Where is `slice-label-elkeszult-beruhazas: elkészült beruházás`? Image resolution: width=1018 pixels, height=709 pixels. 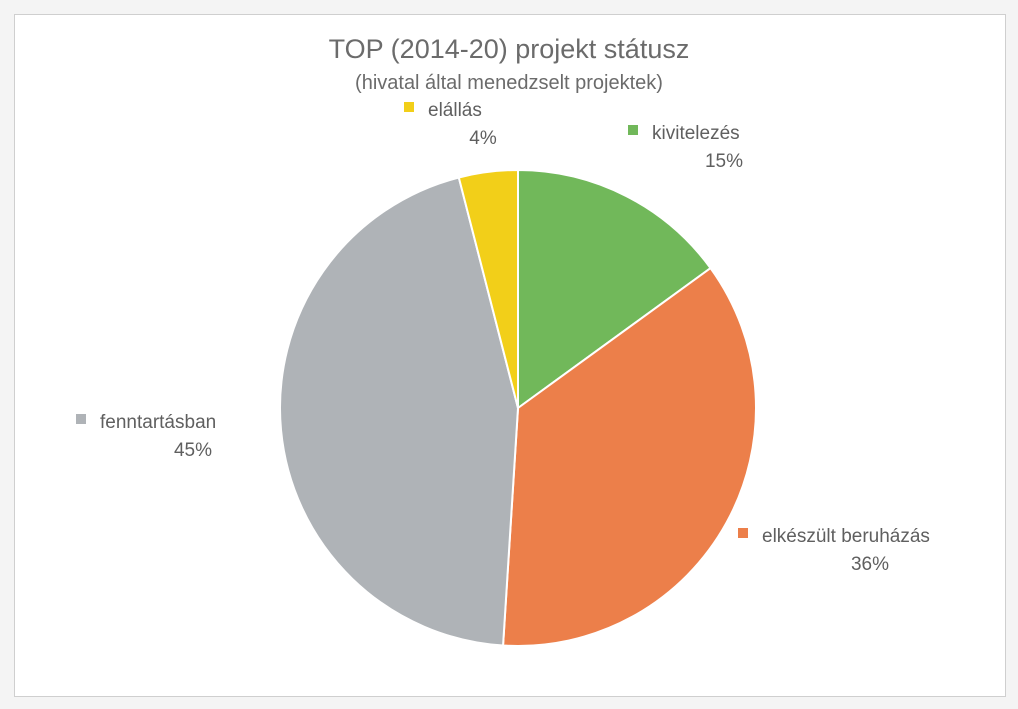 slice-label-elkeszult-beruhazas: elkészült beruházás is located at coordinates (846, 536).